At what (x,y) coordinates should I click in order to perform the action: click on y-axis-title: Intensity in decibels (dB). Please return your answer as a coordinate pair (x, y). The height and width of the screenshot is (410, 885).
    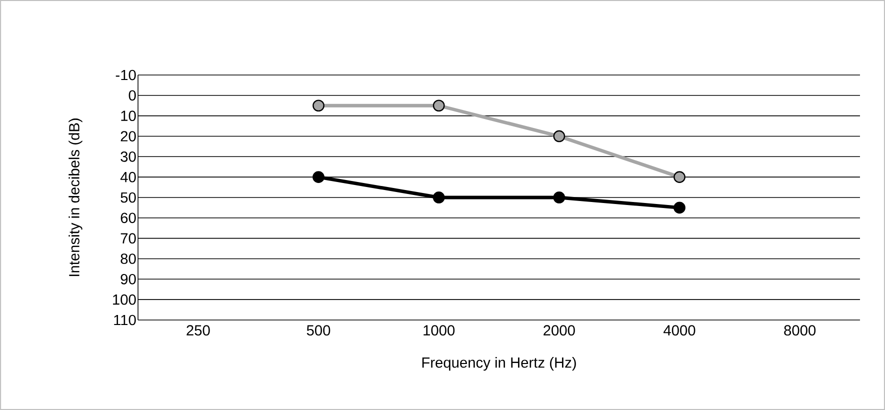
    Looking at the image, I should click on (75, 197).